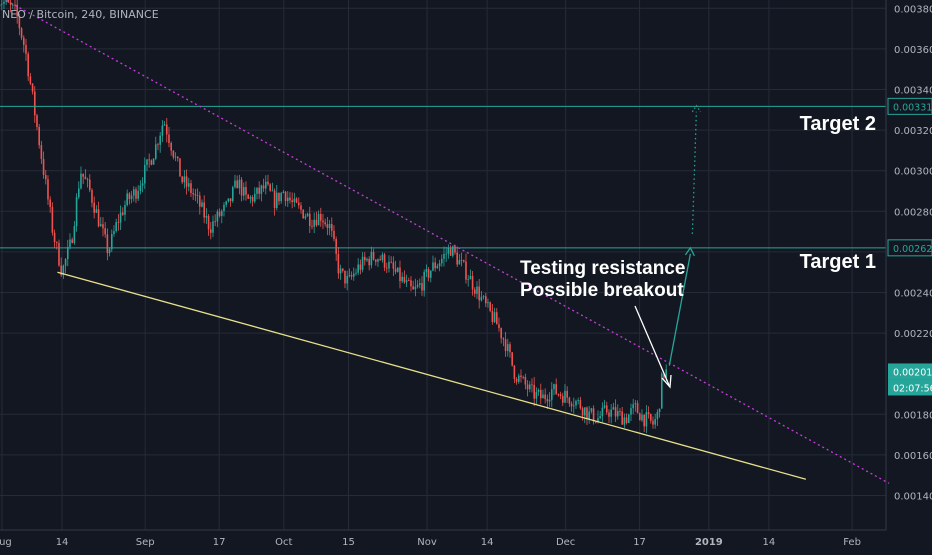  I want to click on annotation-line-2: Possible breakout, so click(602, 290).